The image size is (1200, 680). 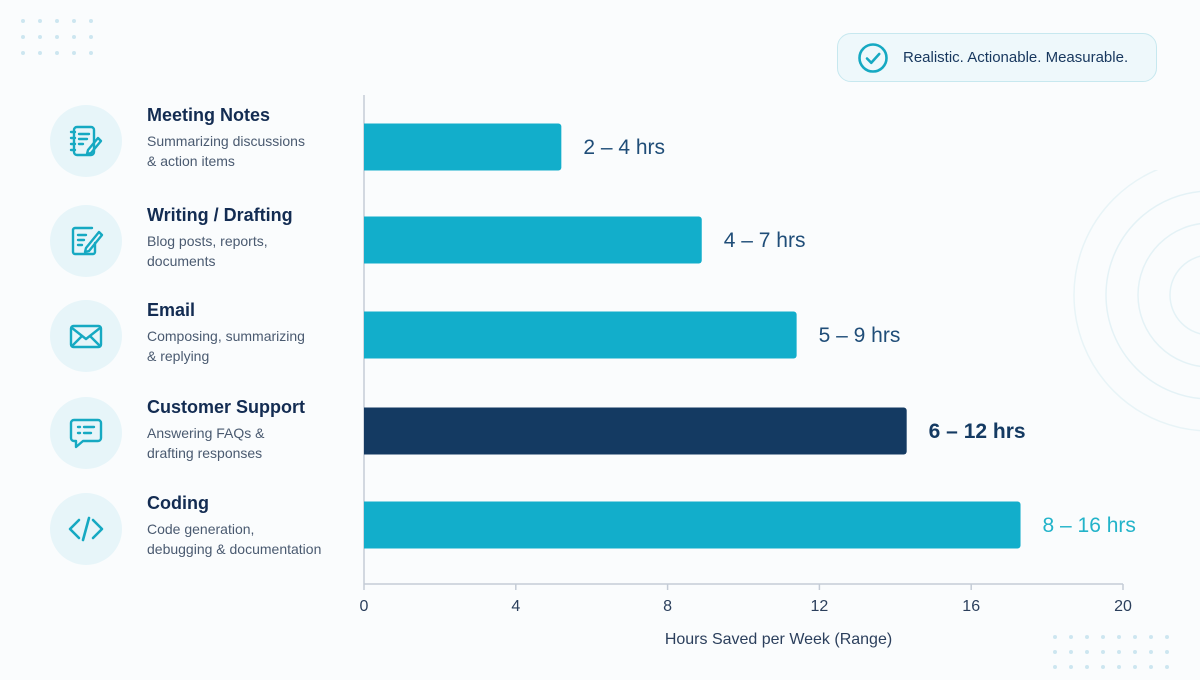 What do you see at coordinates (971, 606) in the screenshot?
I see `x-tick-label: 16` at bounding box center [971, 606].